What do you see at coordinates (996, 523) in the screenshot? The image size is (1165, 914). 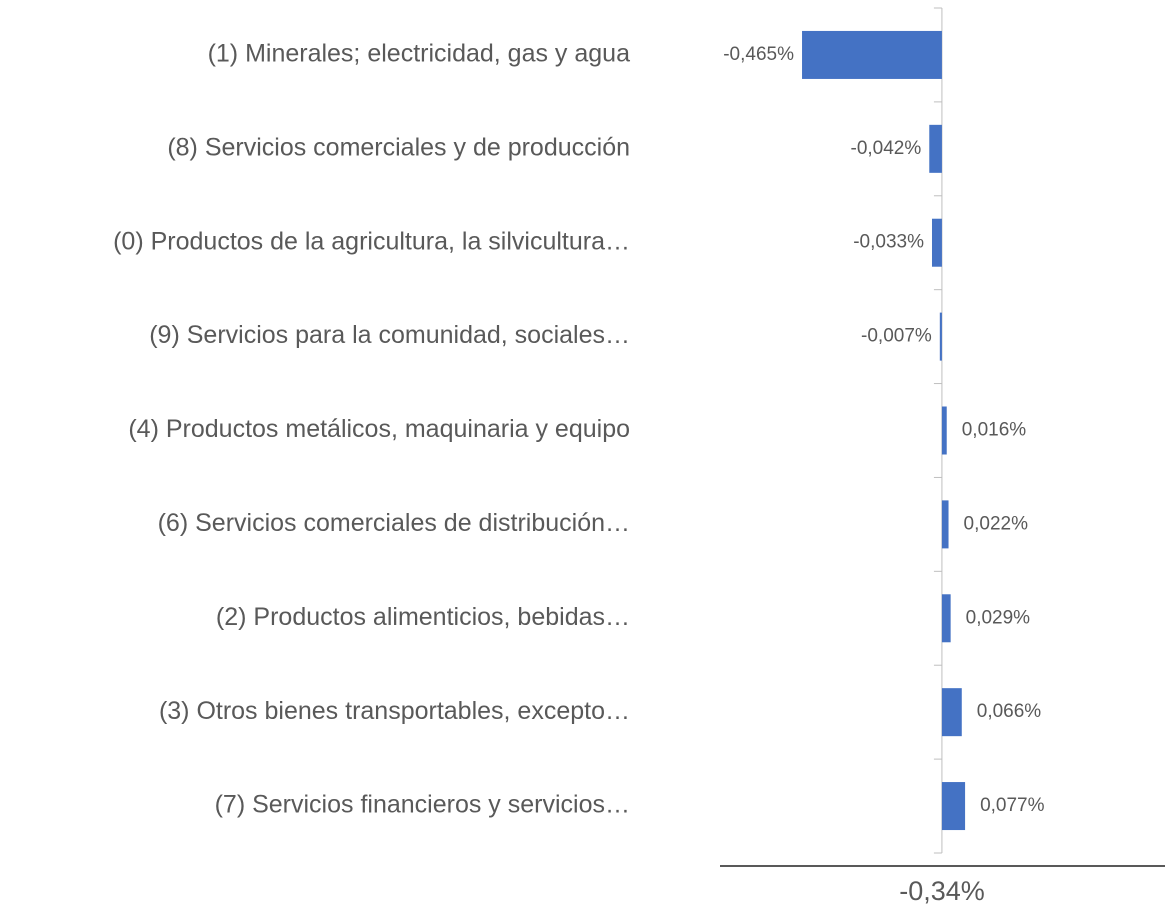 I see `value-label: 0,022%` at bounding box center [996, 523].